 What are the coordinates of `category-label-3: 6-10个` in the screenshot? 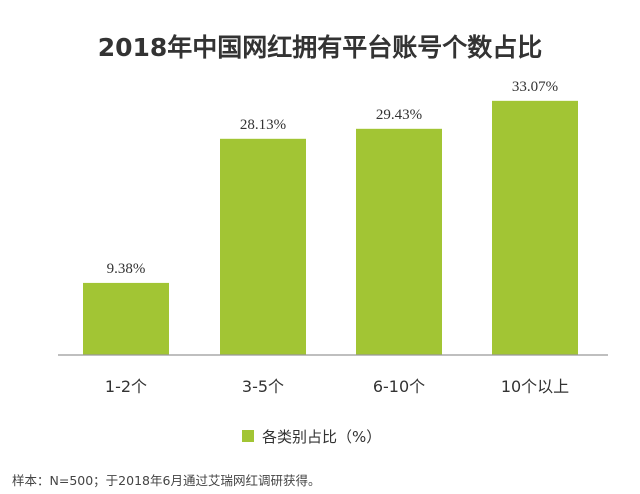 It's located at (399, 386).